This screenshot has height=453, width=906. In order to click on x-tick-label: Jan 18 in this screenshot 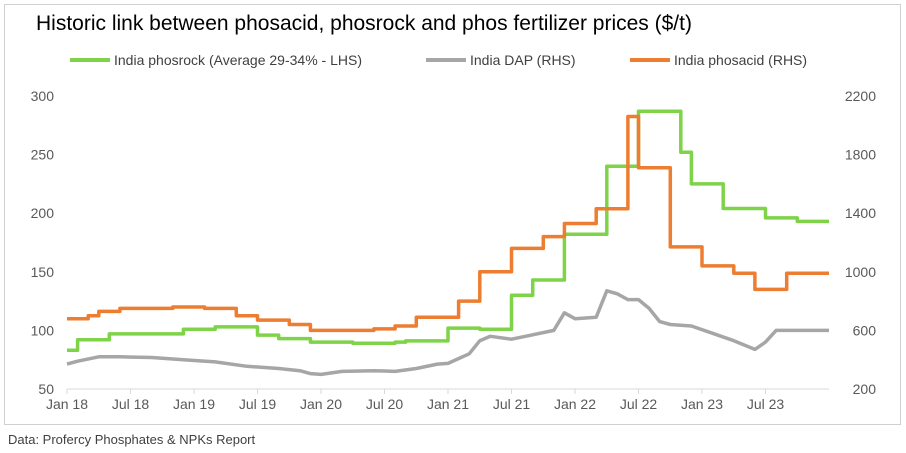, I will do `click(67, 404)`.